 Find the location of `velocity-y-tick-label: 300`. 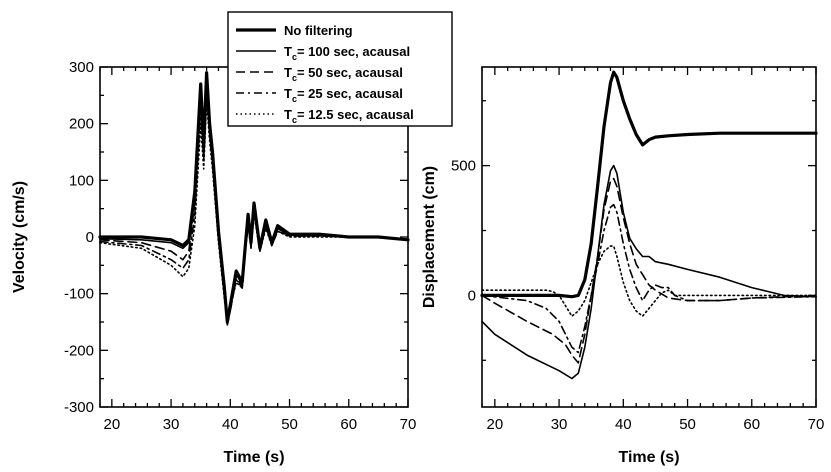

velocity-y-tick-label: 300 is located at coordinates (81, 67).